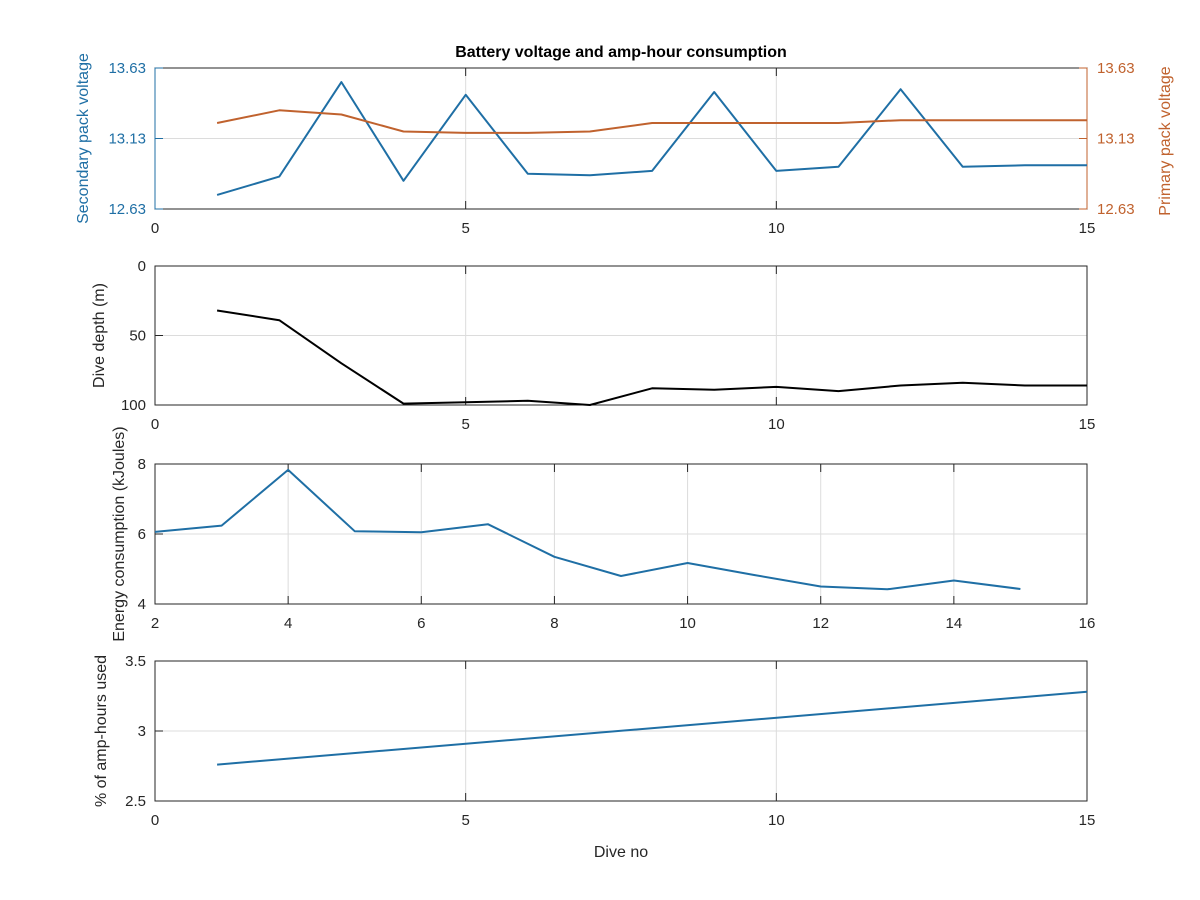 This screenshot has height=900, width=1200. I want to click on right-y-tick-label: 12.63, so click(1116, 209).